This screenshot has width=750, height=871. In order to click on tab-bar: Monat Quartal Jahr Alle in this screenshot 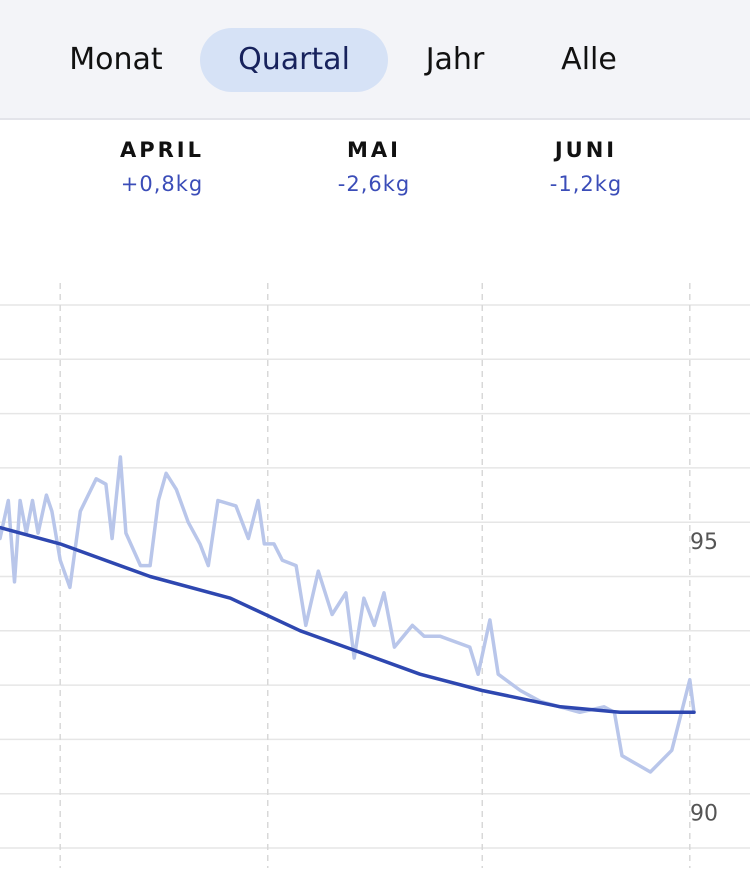, I will do `click(375, 60)`.